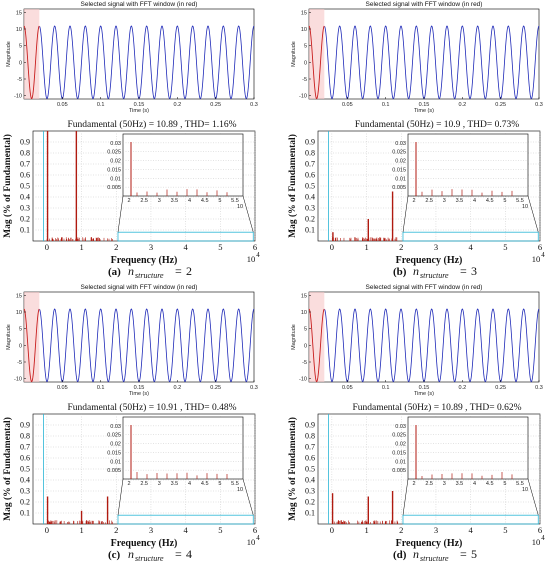 This screenshot has width=550, height=564. What do you see at coordinates (101, 388) in the screenshot?
I see `time-xtick-label: 0.1` at bounding box center [101, 388].